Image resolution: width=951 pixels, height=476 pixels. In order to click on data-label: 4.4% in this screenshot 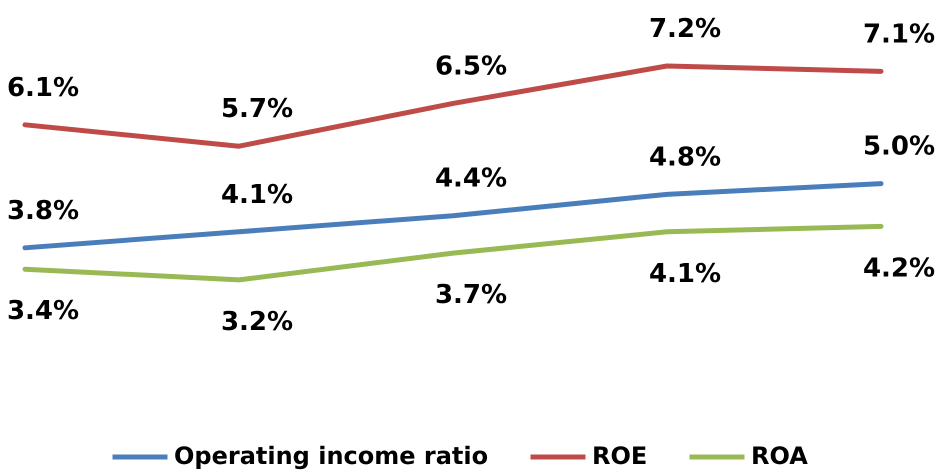, I will do `click(471, 179)`.